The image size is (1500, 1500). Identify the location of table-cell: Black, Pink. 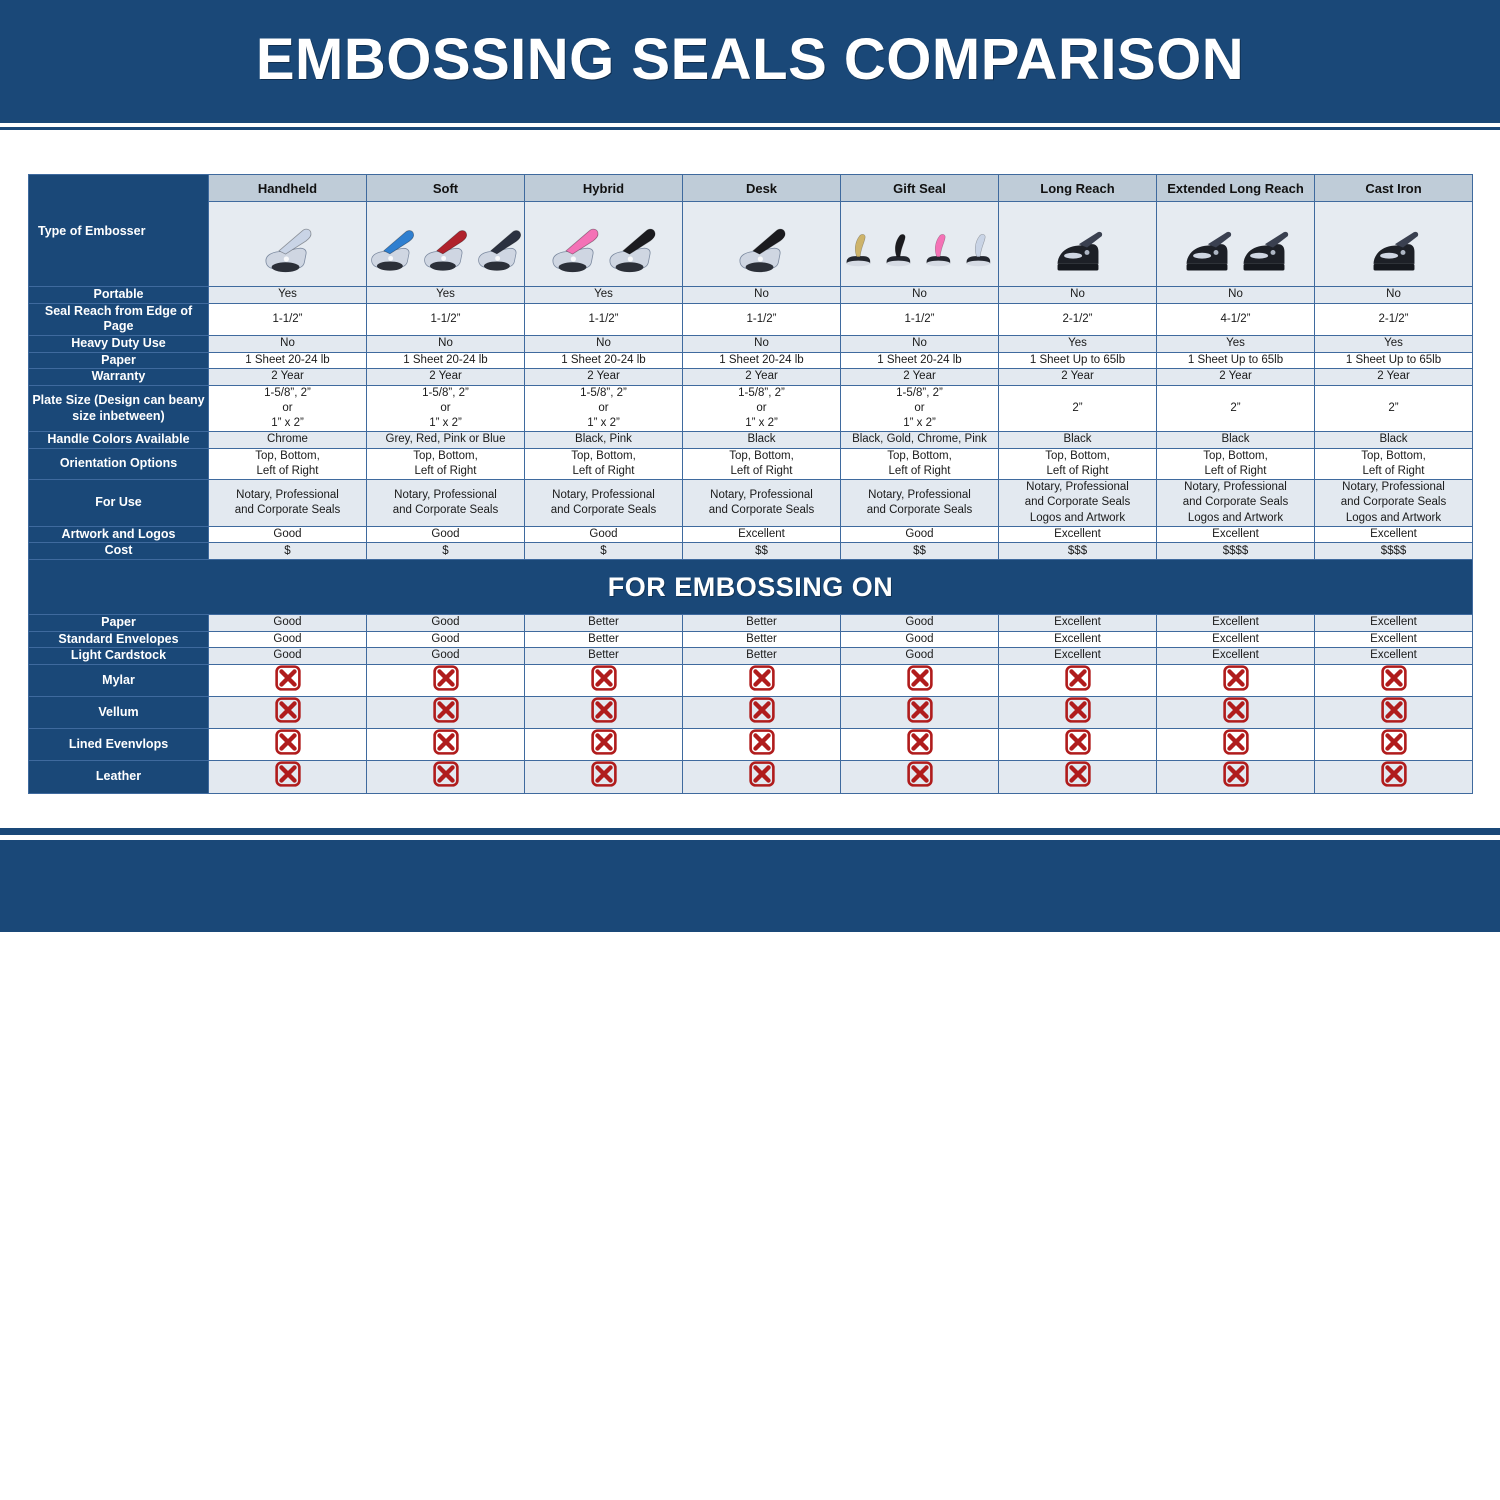
(603, 440).